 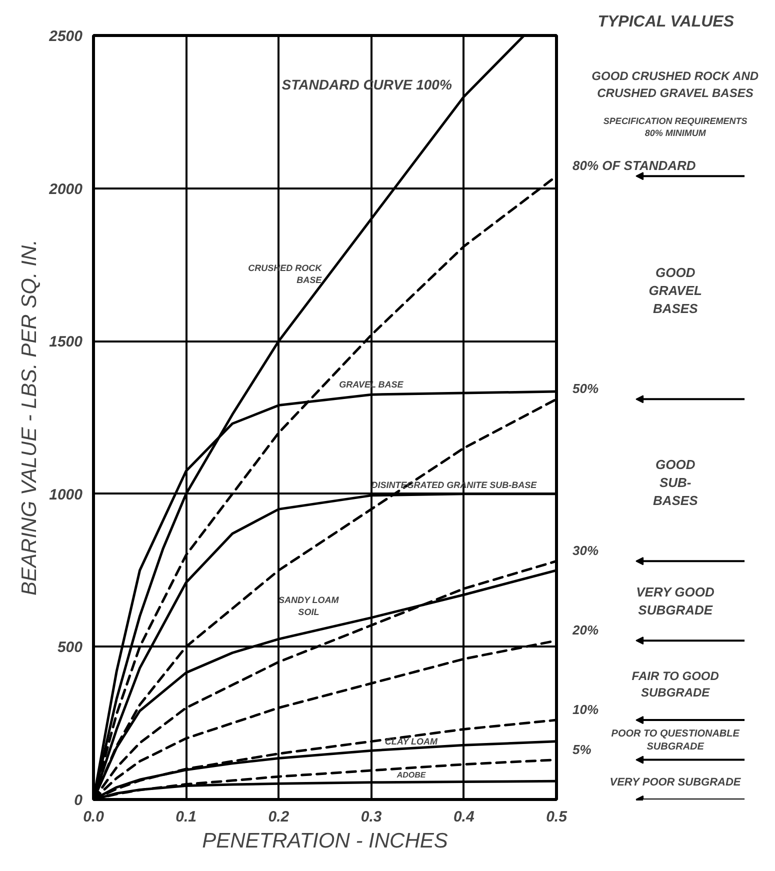 What do you see at coordinates (676, 782) in the screenshot?
I see `text: VERY POOR SUBGRADE` at bounding box center [676, 782].